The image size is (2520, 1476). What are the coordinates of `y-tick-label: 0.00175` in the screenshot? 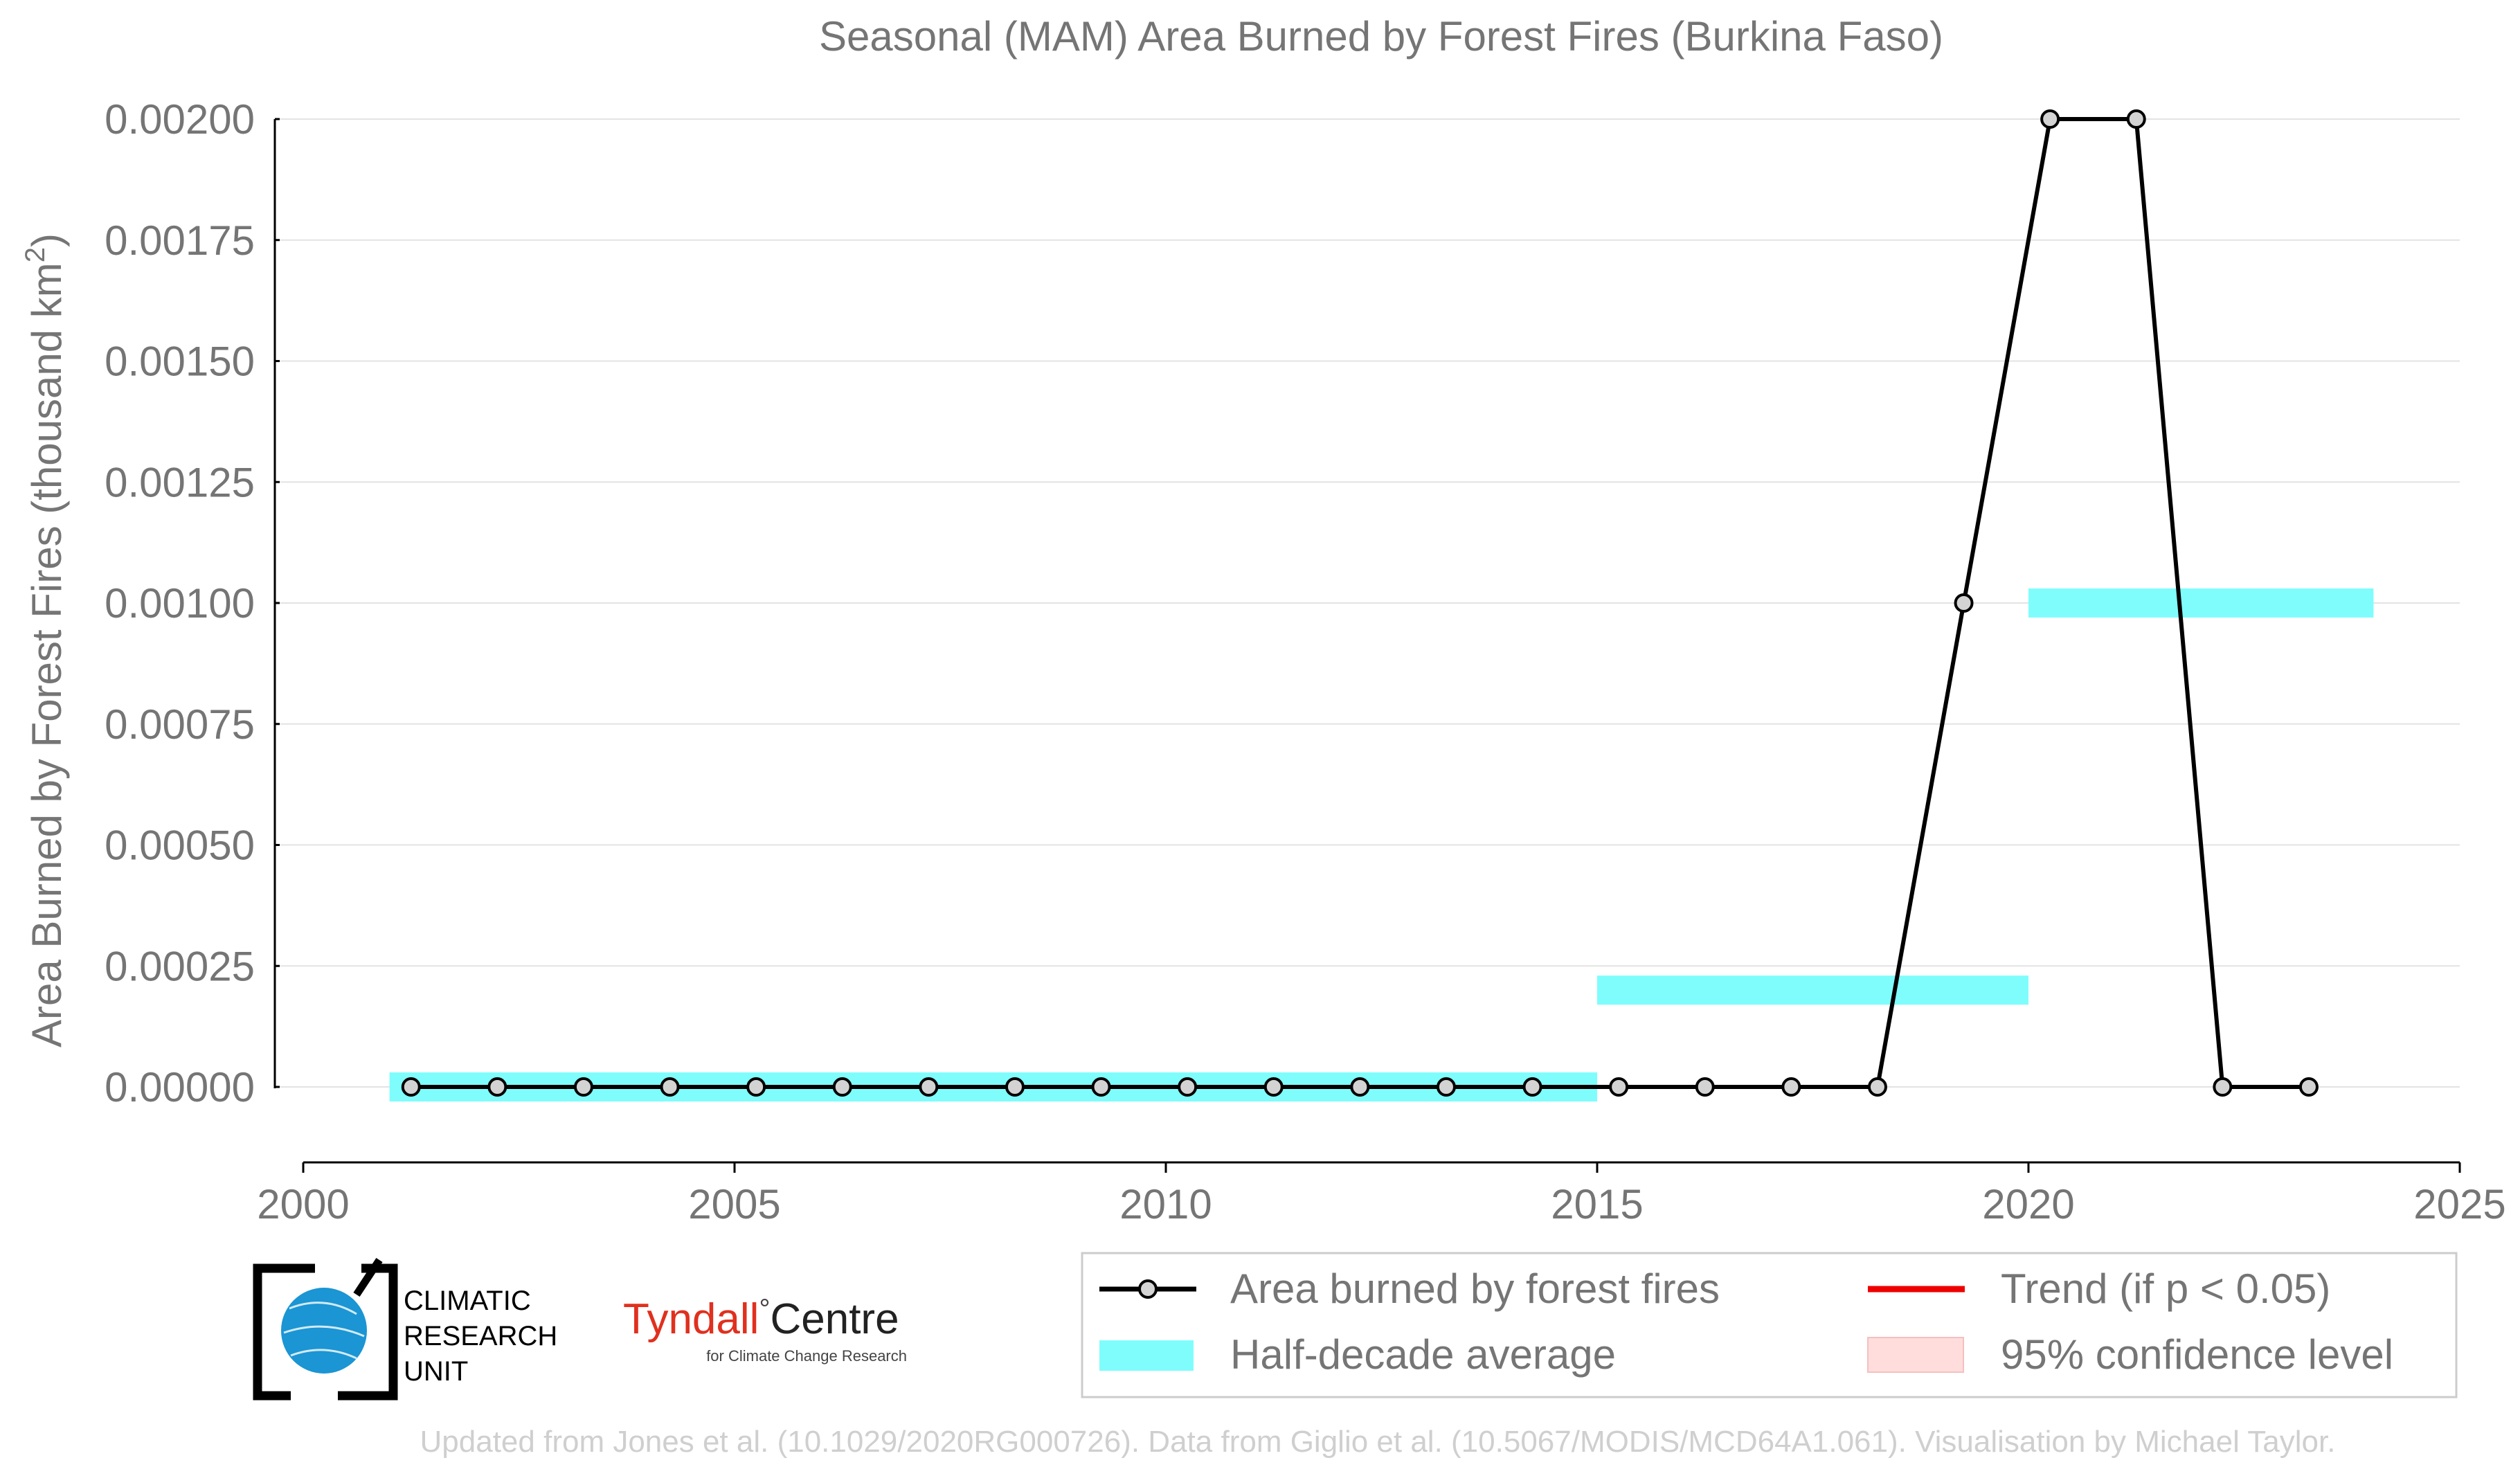 It's located at (180, 240).